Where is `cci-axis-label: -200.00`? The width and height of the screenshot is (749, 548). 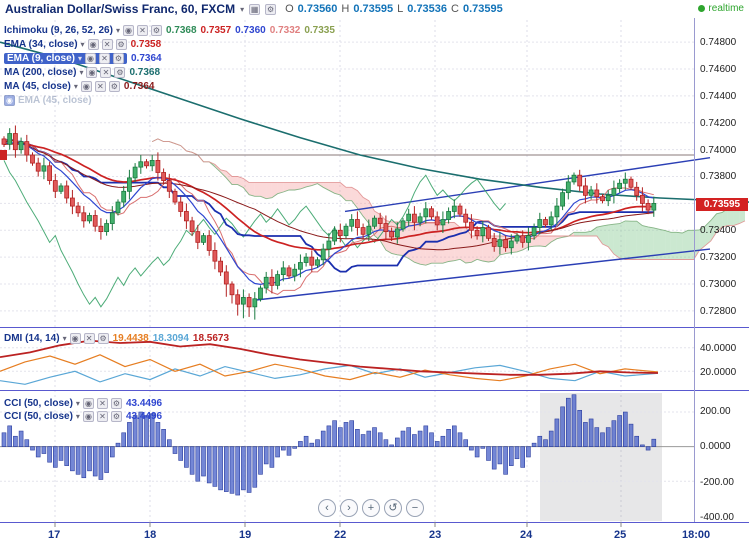
cci-axis-label: -200.00 is located at coordinates (717, 482).